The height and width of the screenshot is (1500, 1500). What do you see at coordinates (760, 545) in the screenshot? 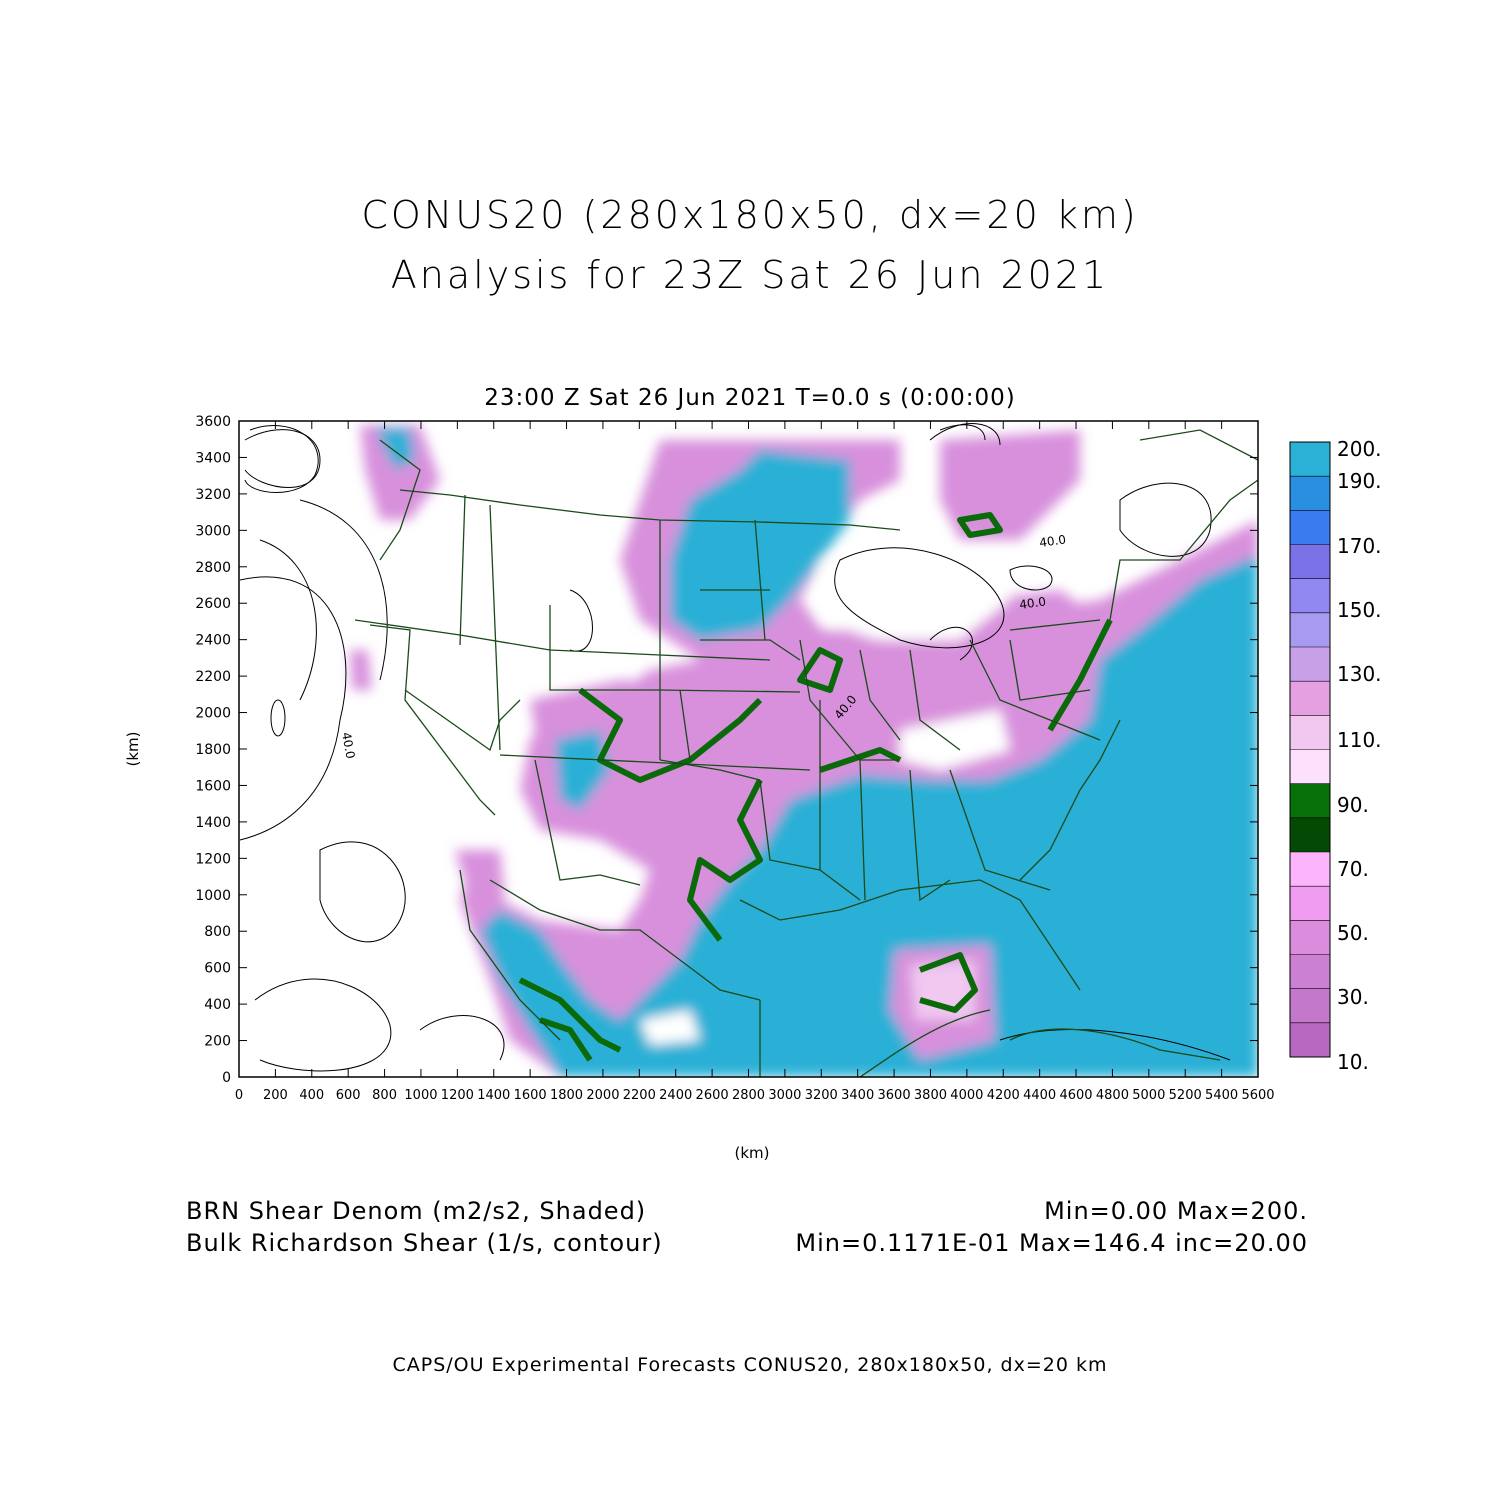
I see `shade-dakotas-cyan` at bounding box center [760, 545].